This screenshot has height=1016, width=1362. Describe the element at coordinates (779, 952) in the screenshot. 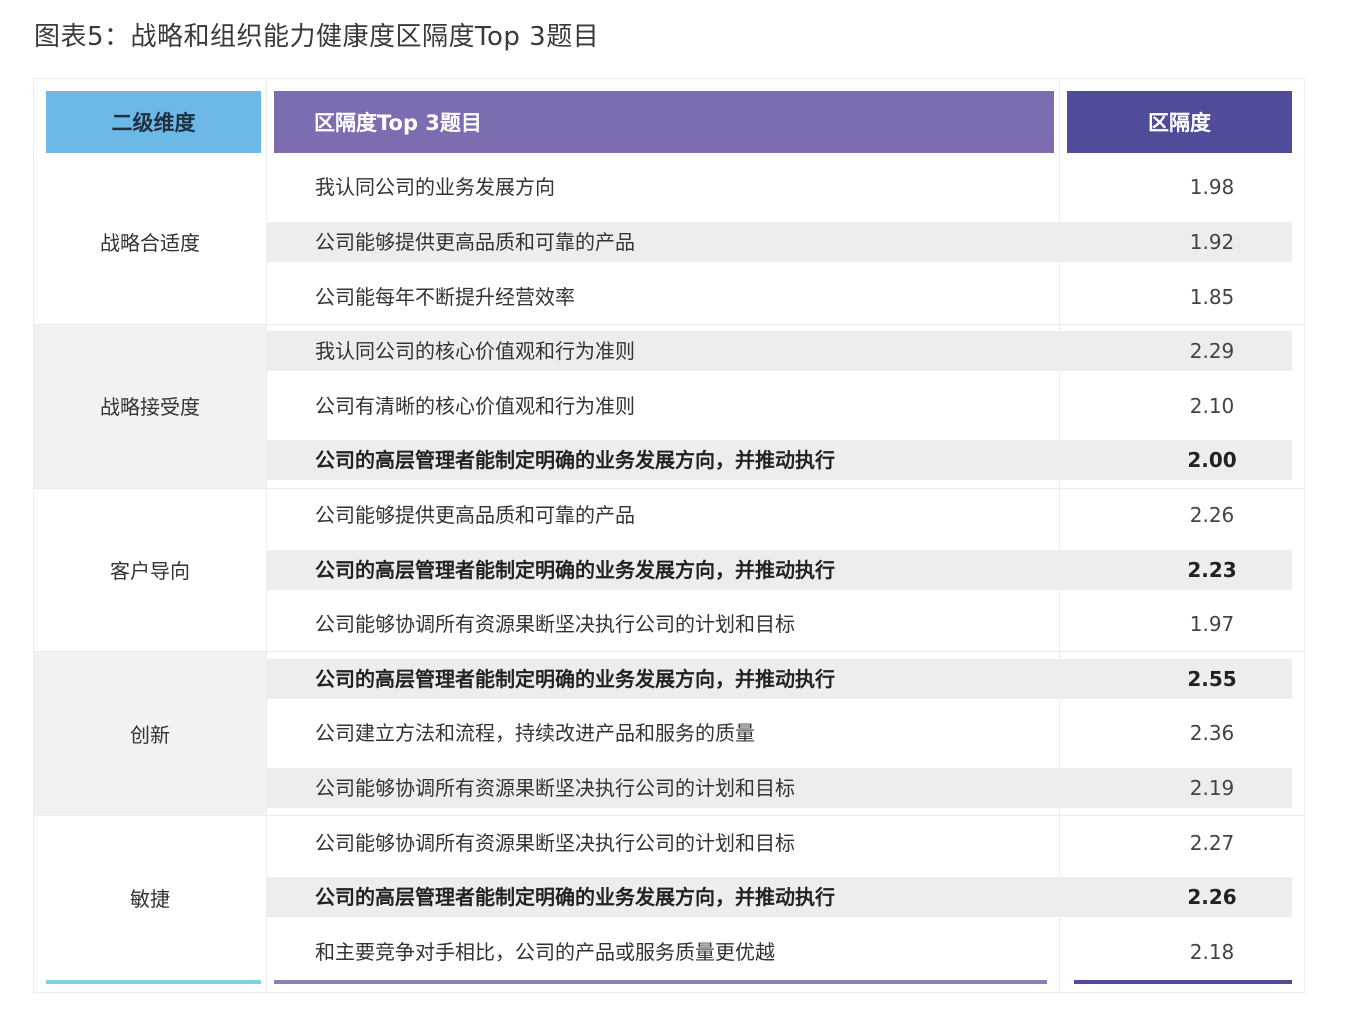

I see `table-row: 和主要竞争对手相比，公司的产品或服务质量更优越 2.18` at that location.